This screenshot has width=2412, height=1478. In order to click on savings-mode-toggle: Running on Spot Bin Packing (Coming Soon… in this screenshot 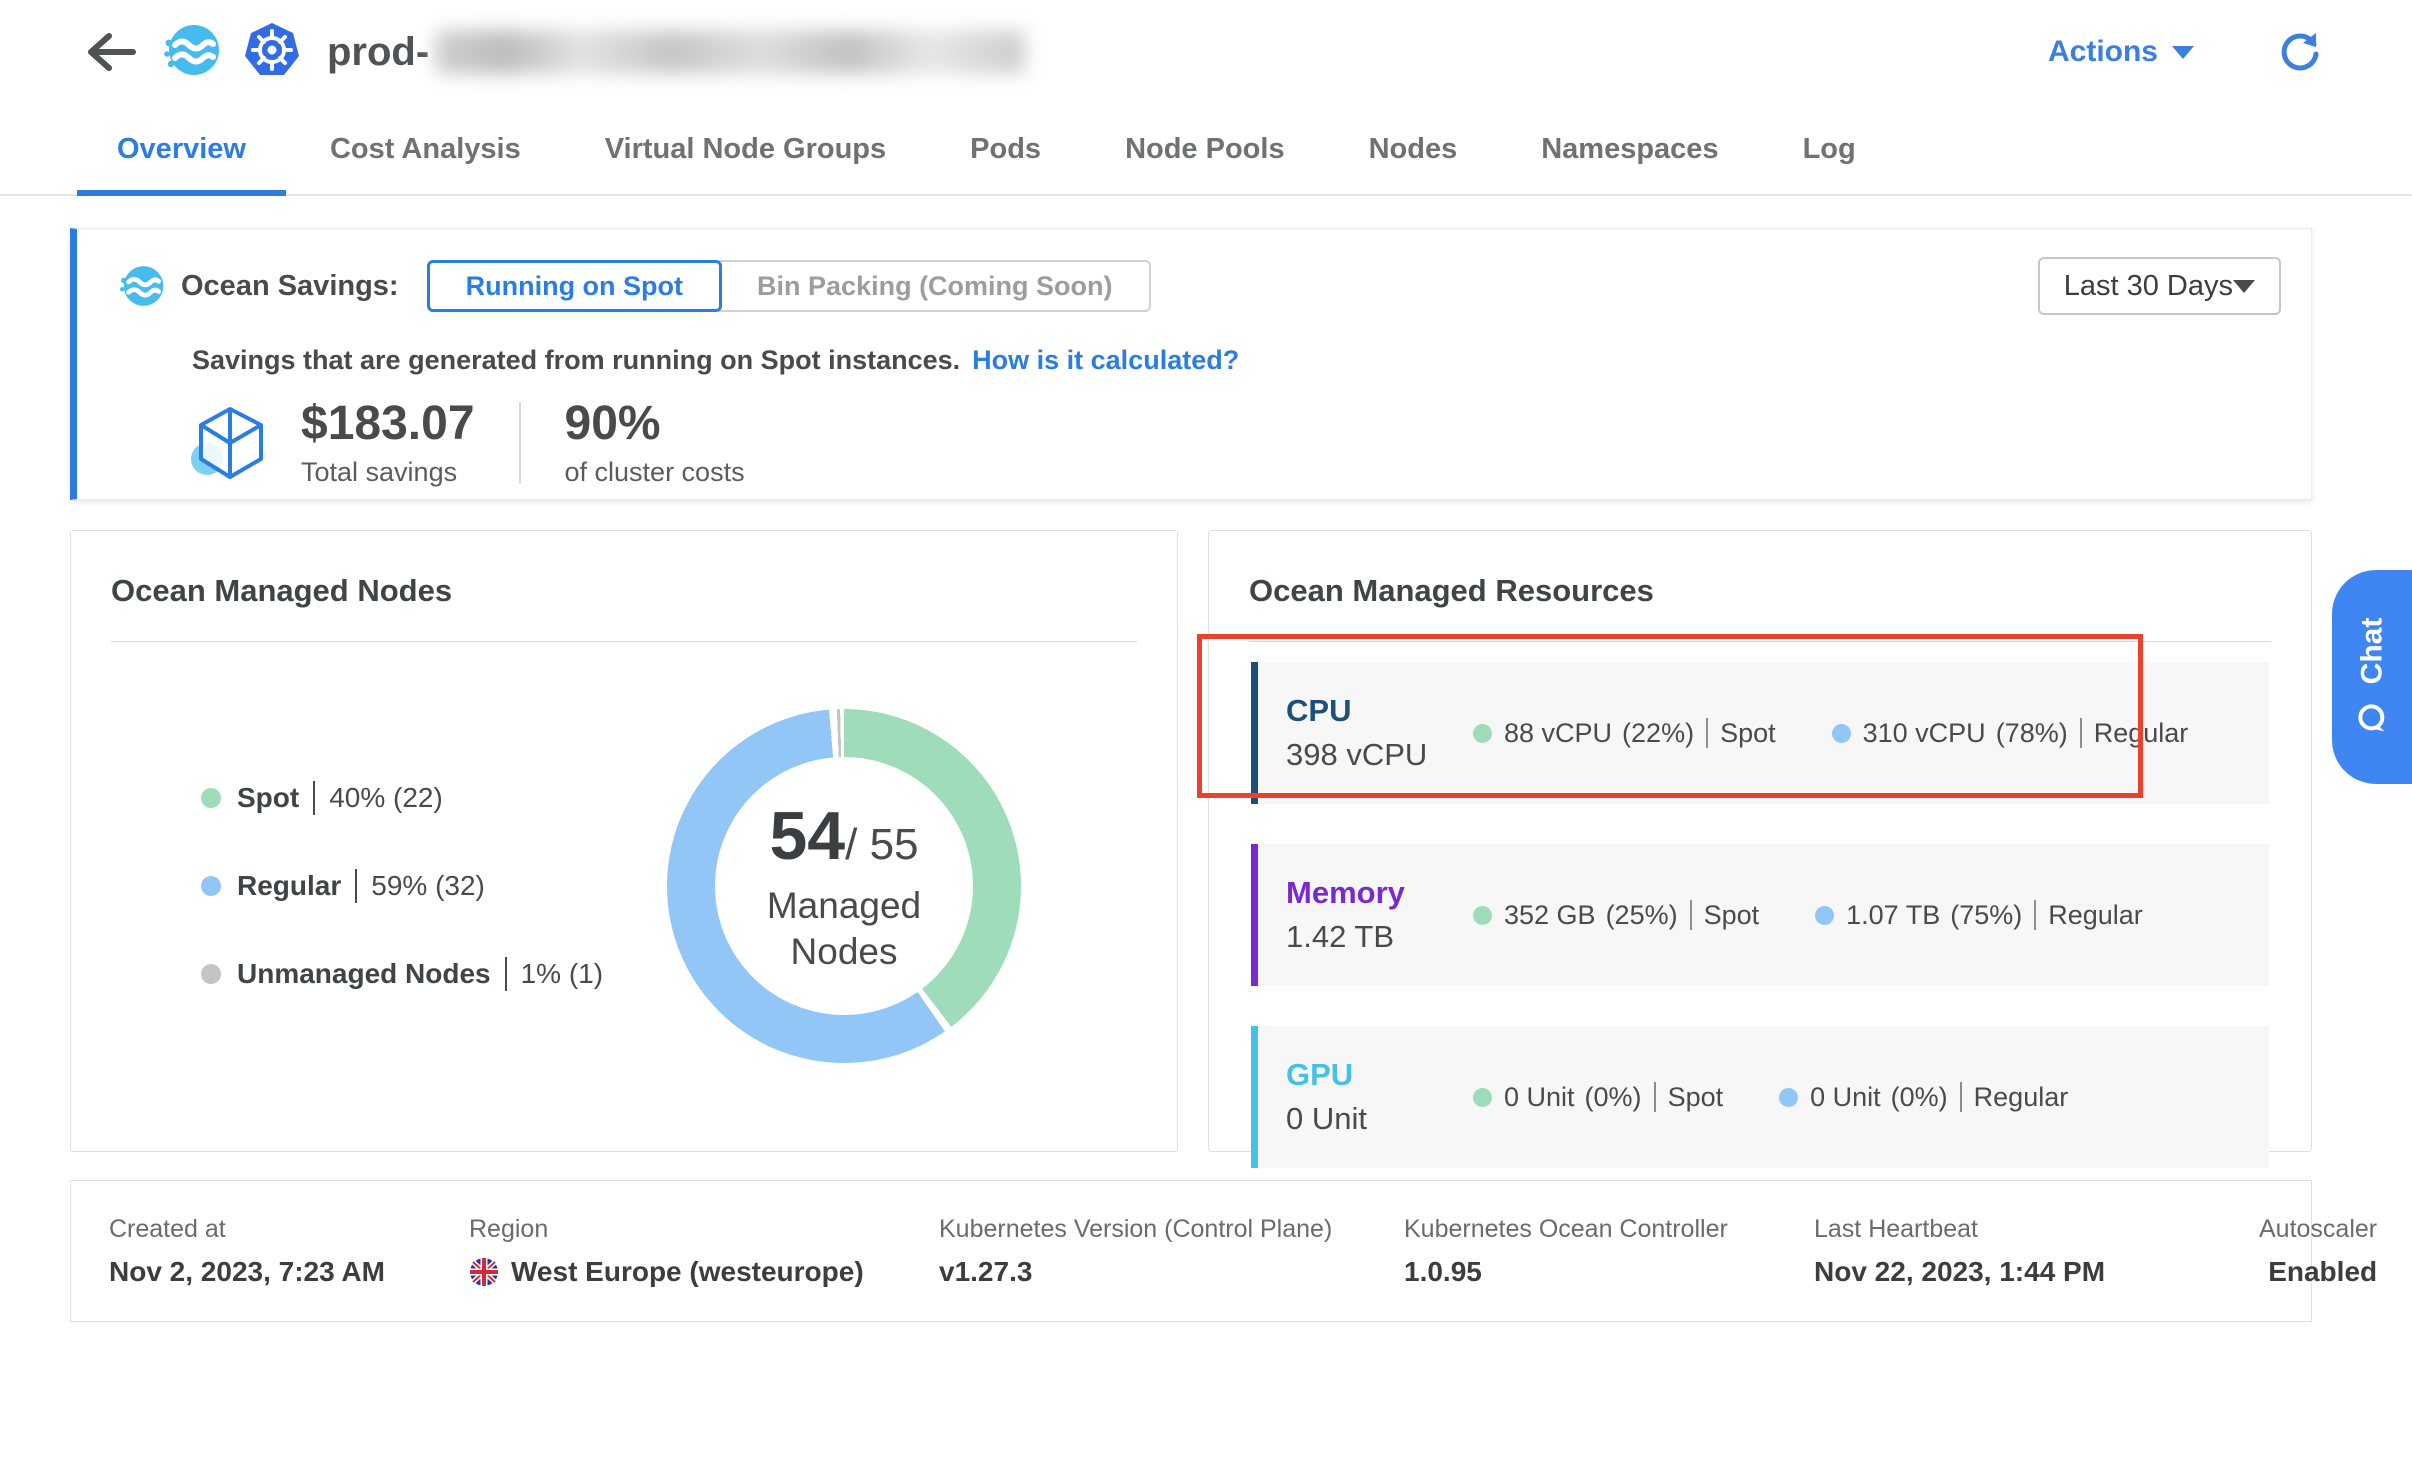, I will do `click(788, 286)`.